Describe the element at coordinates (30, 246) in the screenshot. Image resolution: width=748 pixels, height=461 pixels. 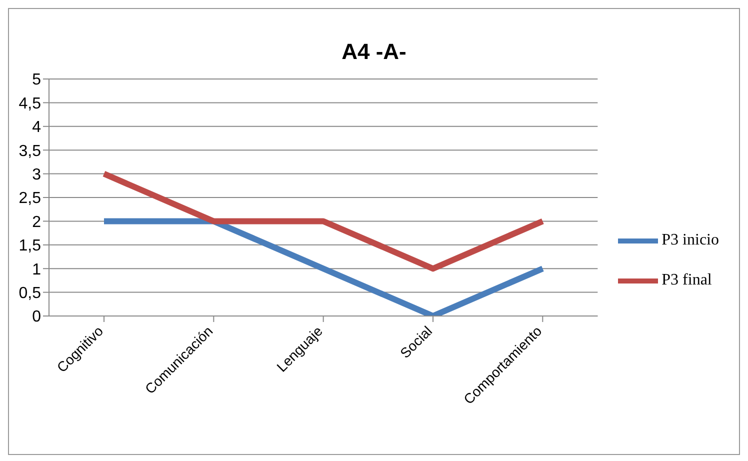
I see `y-tick-label: 1,5` at that location.